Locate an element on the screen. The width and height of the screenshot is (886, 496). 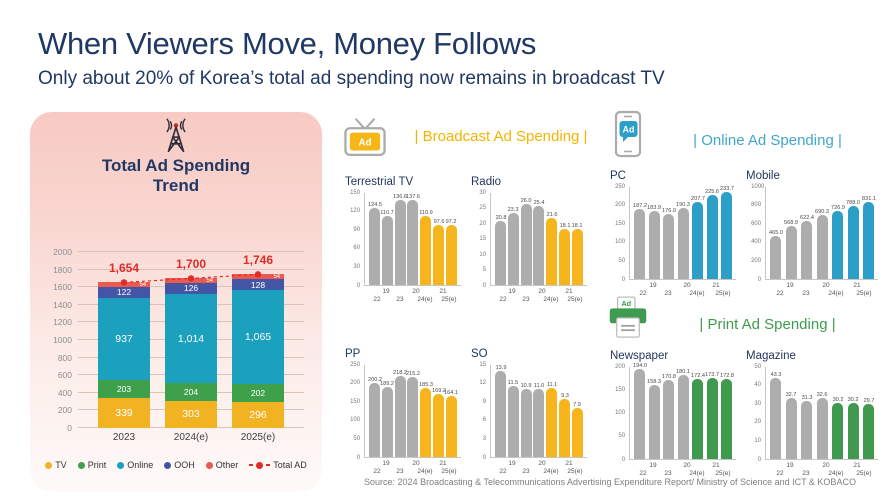
mini-plot: 0 5 10 15 20 25 30 20.8 23.3 26.0 25.4 21.6 18.1 18.1 is located at coordinates (530, 238).